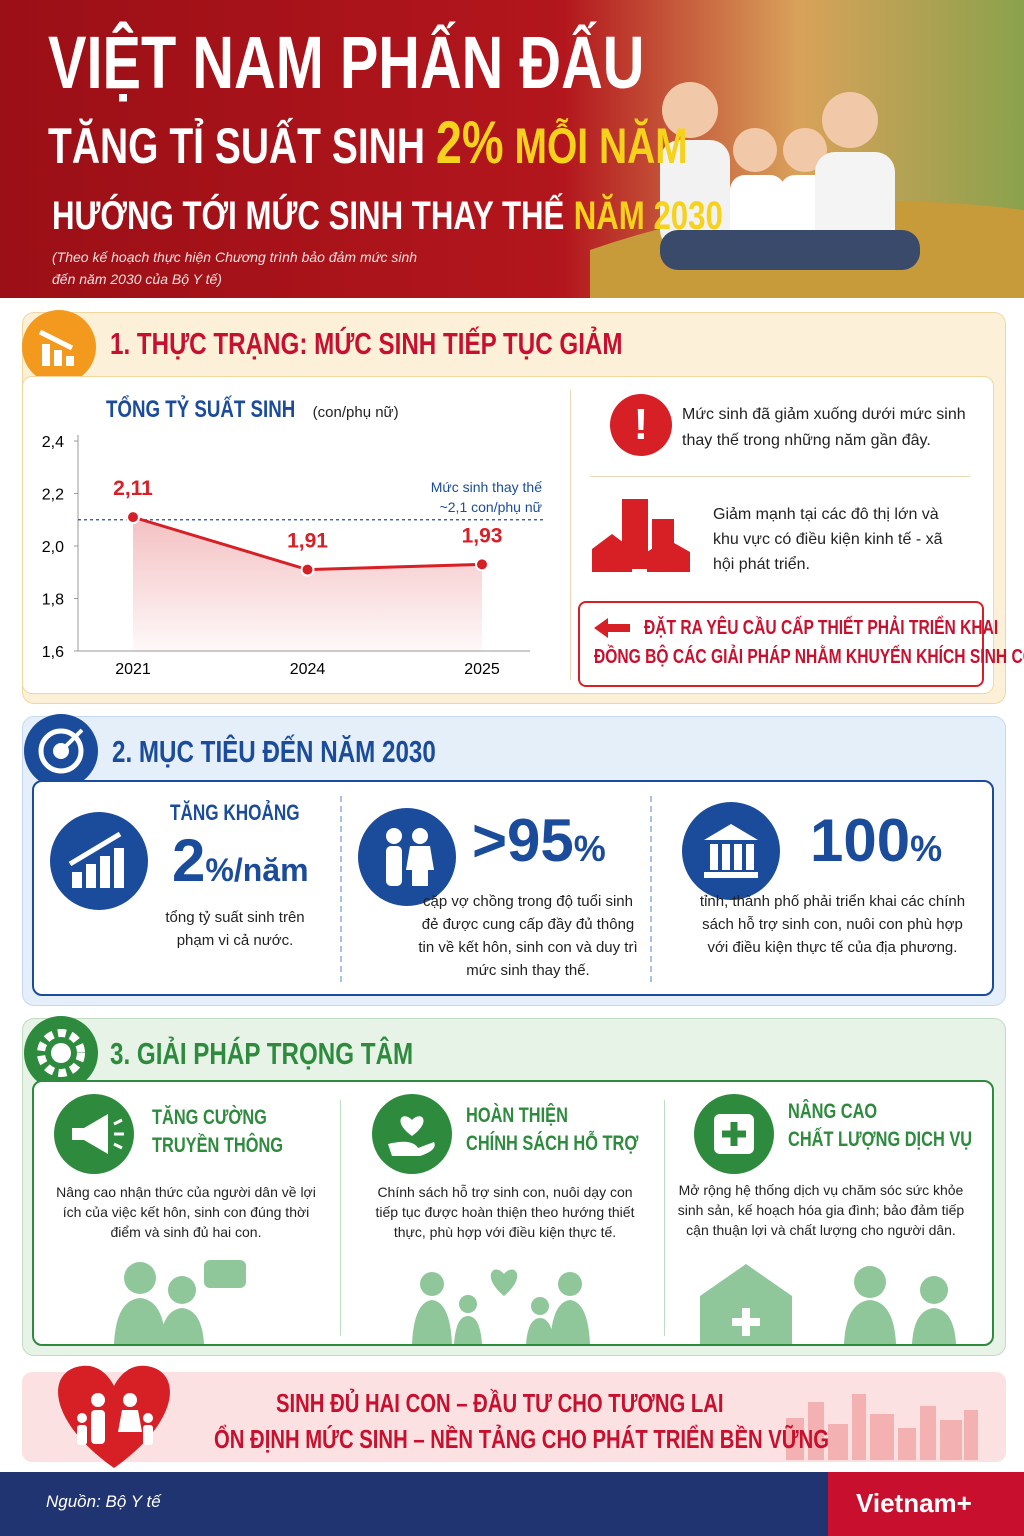 The height and width of the screenshot is (1536, 1024). What do you see at coordinates (552, 1130) in the screenshot?
I see `solution-title: HOÀN THIỆN CHÍNH SÁCH HỖ TRỢ` at bounding box center [552, 1130].